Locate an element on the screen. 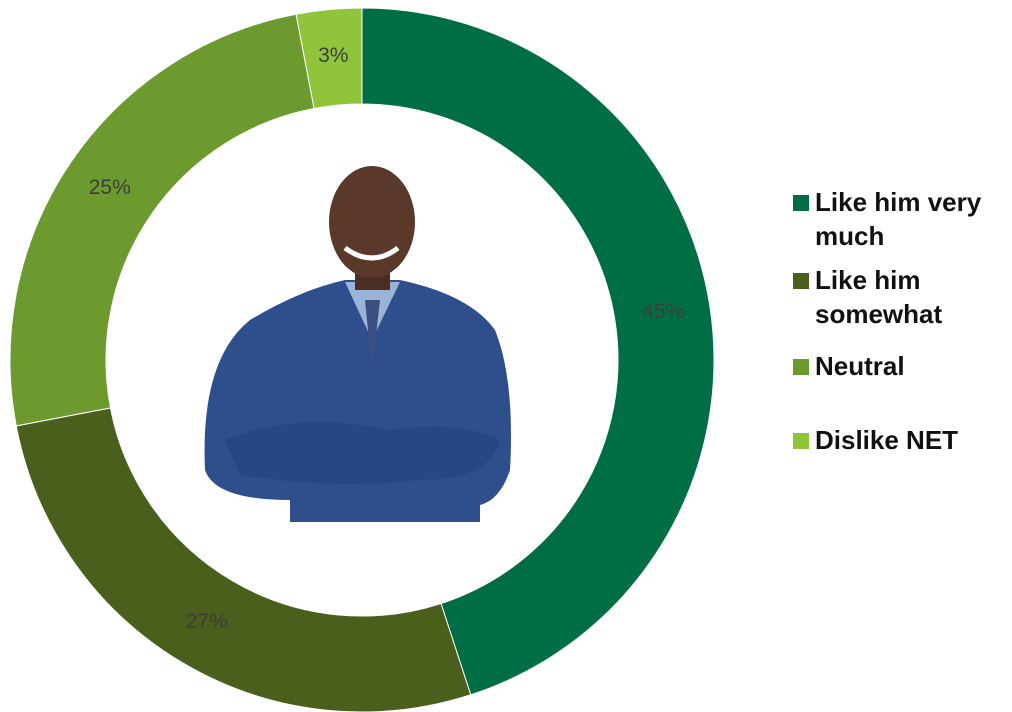 This screenshot has height=712, width=1012. legend-item: Neutral is located at coordinates (900, 366).